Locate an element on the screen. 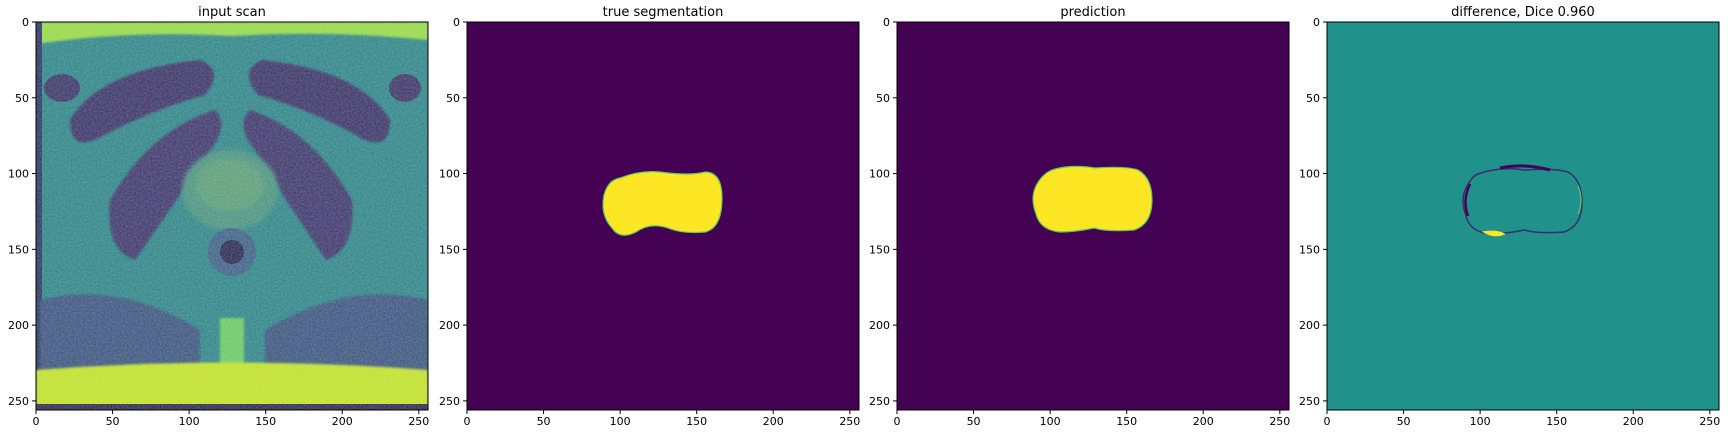 Image resolution: width=1728 pixels, height=432 pixels. difference-outline is located at coordinates (1522, 201).